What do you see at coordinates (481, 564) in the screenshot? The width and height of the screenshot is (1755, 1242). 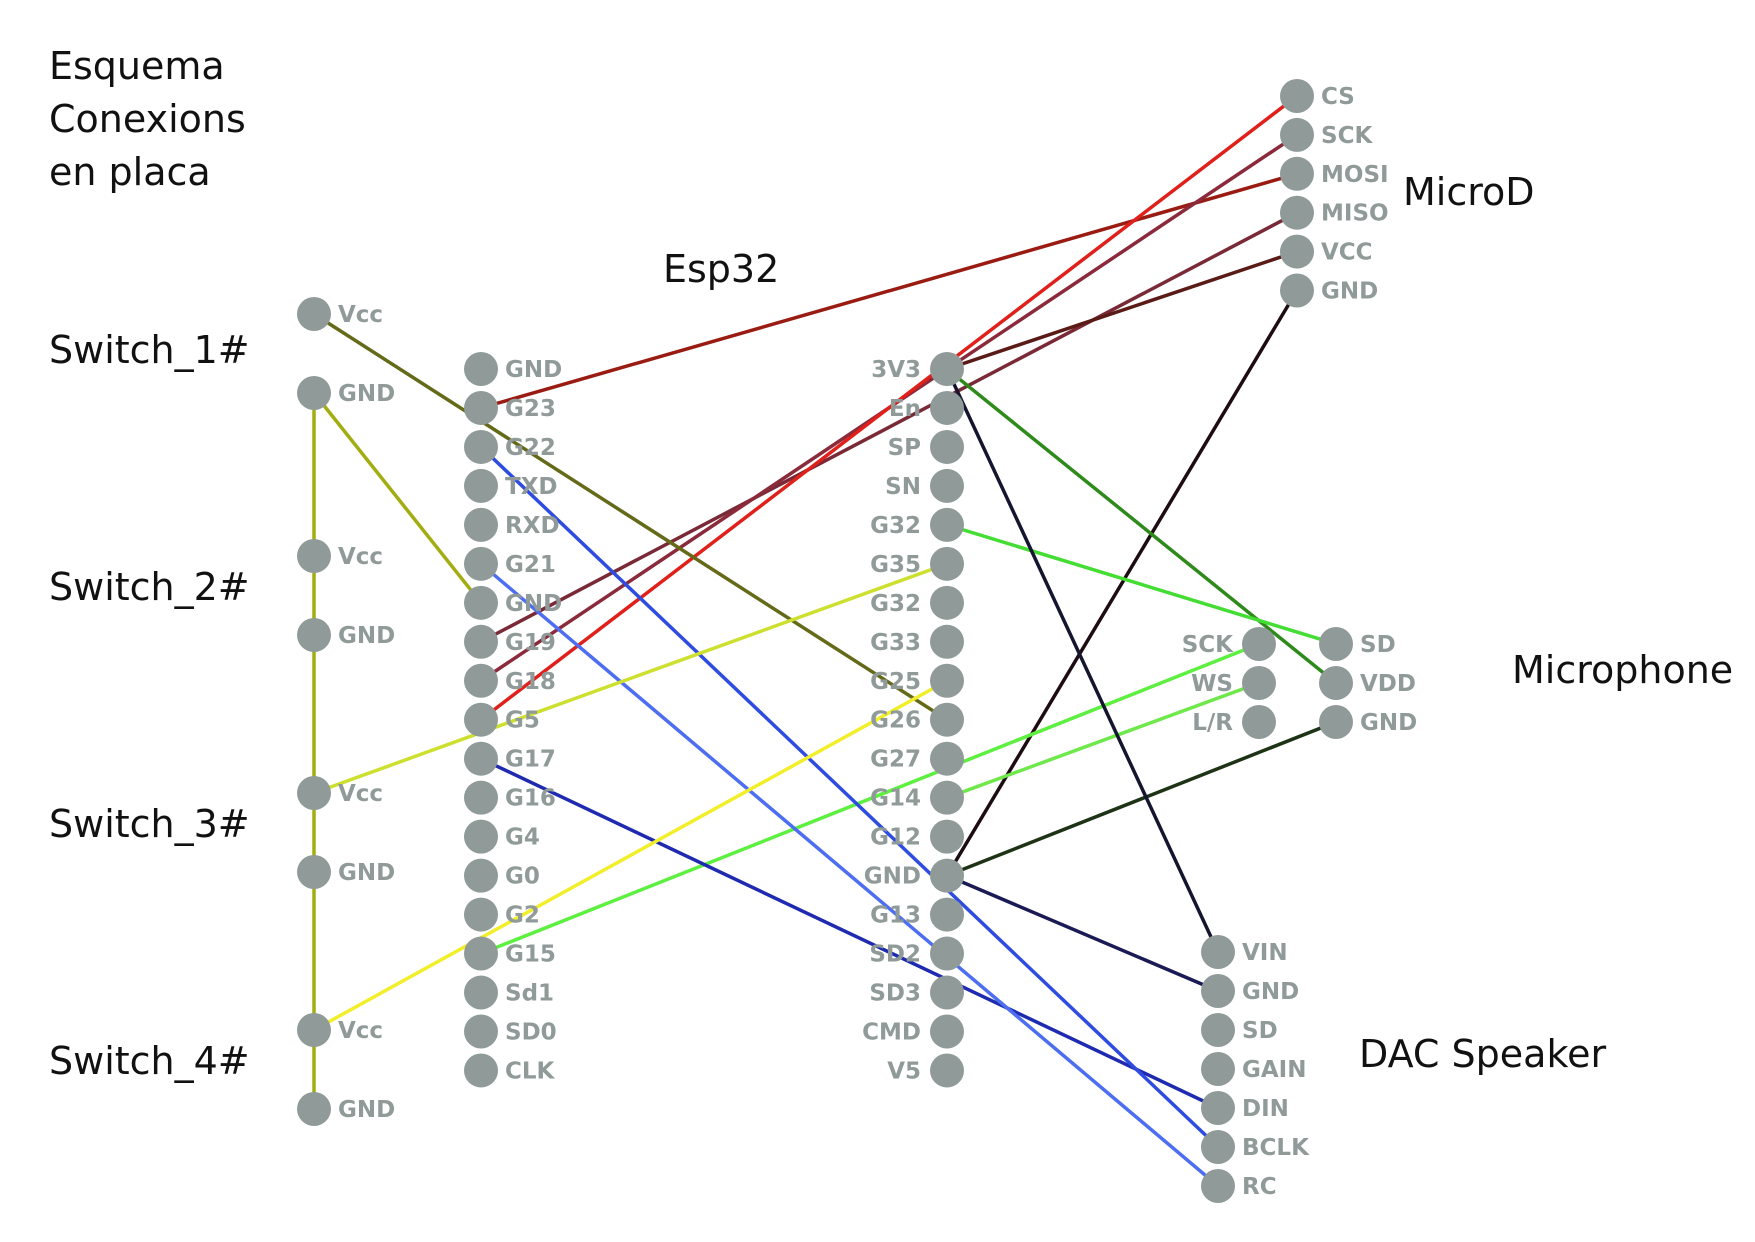 I see `esp32-left-pin-g21-dot` at bounding box center [481, 564].